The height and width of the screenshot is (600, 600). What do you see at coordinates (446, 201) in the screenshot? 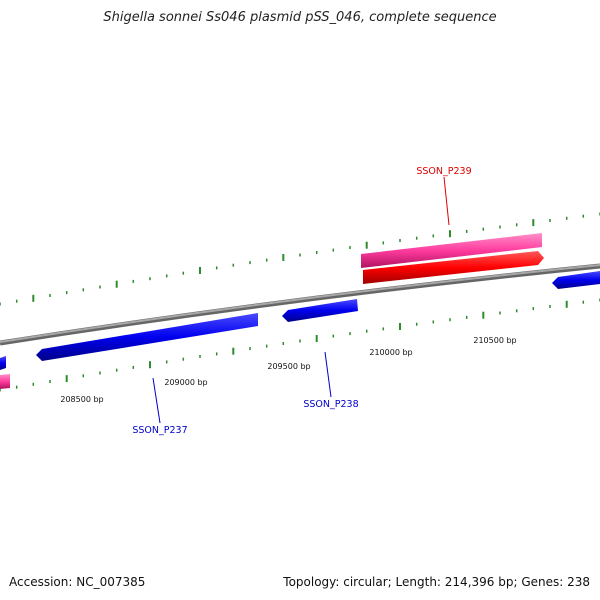
I see `label-leader-sson-p239` at bounding box center [446, 201].